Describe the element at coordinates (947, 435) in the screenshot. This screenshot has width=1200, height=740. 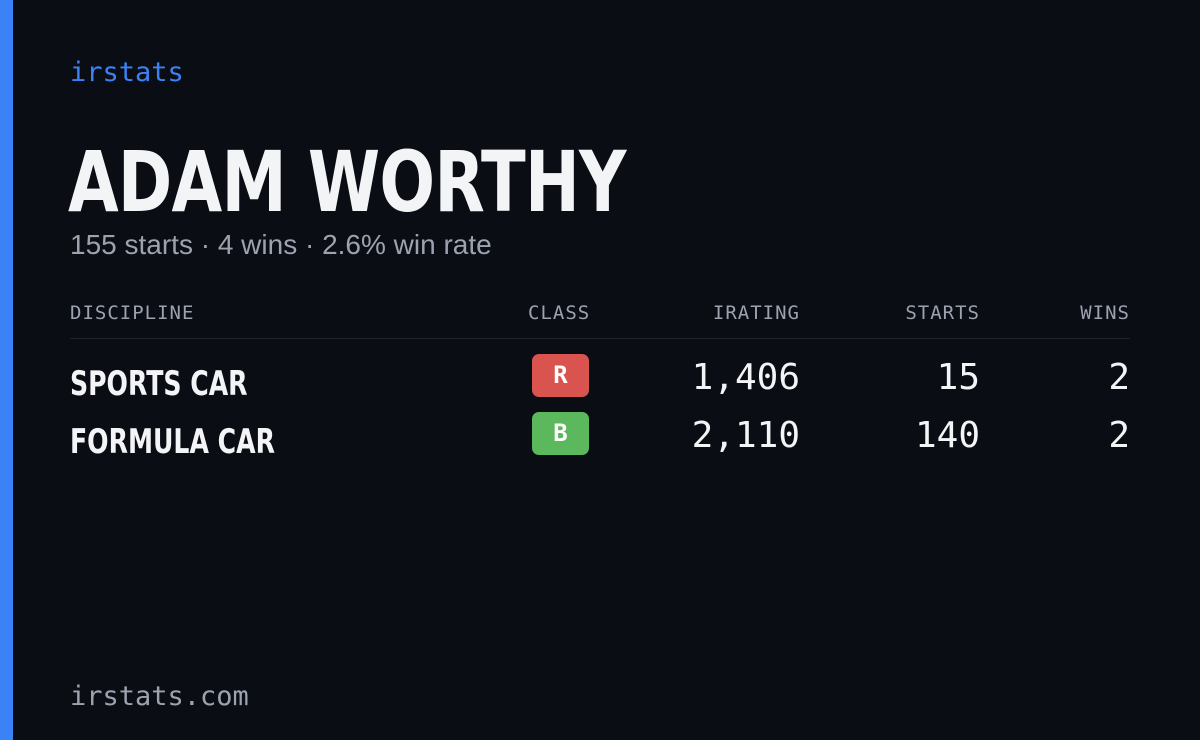
I see `starts-value: 140` at that location.